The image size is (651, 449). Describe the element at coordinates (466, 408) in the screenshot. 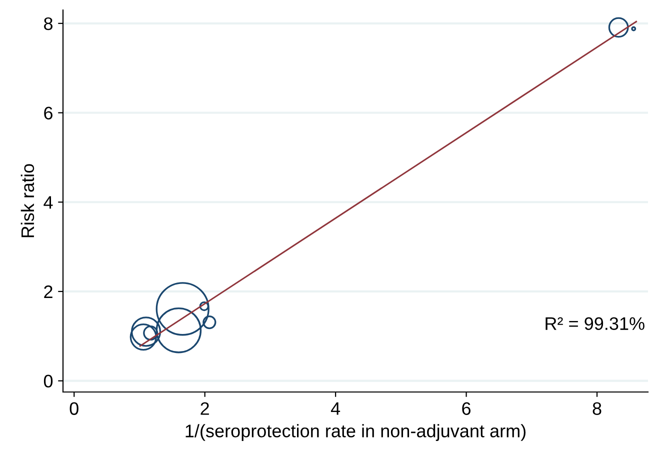

I see `x-tick-label: 6` at that location.